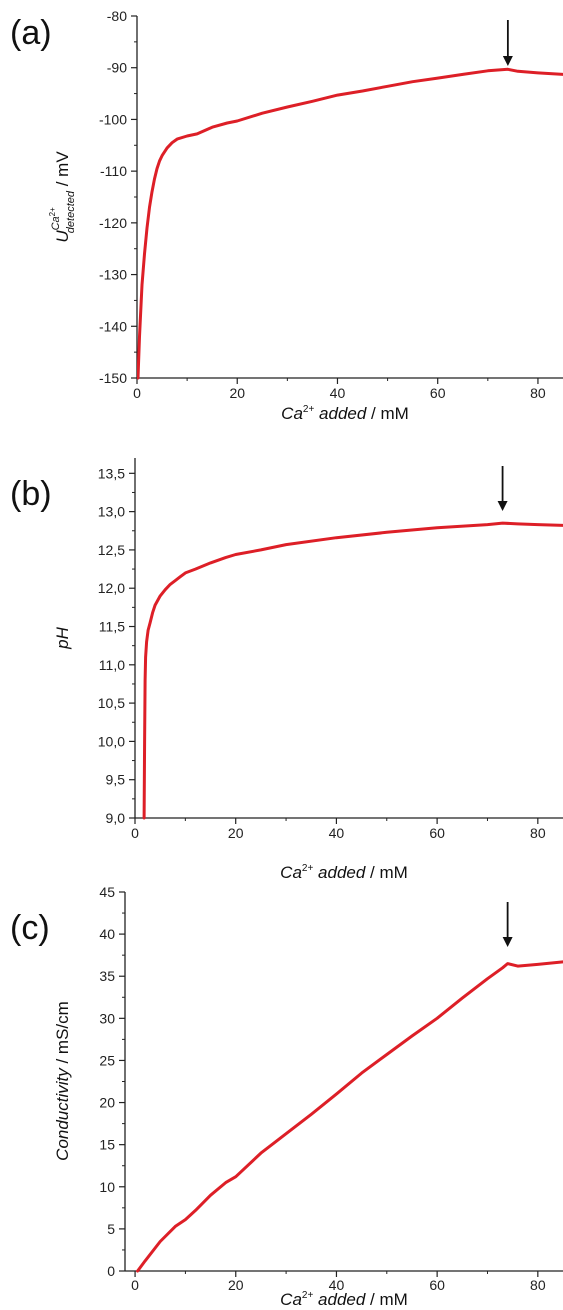  Describe the element at coordinates (56, 223) in the screenshot. I see `y-axis-label-sup: Ca` at that location.